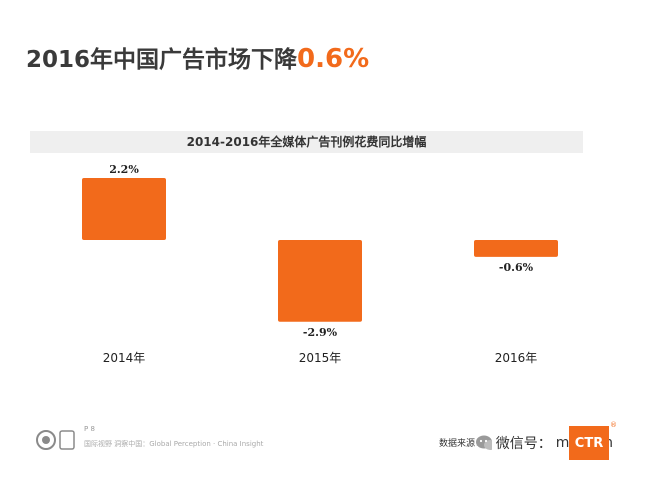 The height and width of the screenshot is (477, 651). Describe the element at coordinates (589, 443) in the screenshot. I see `brand-logo: CTR` at that location.